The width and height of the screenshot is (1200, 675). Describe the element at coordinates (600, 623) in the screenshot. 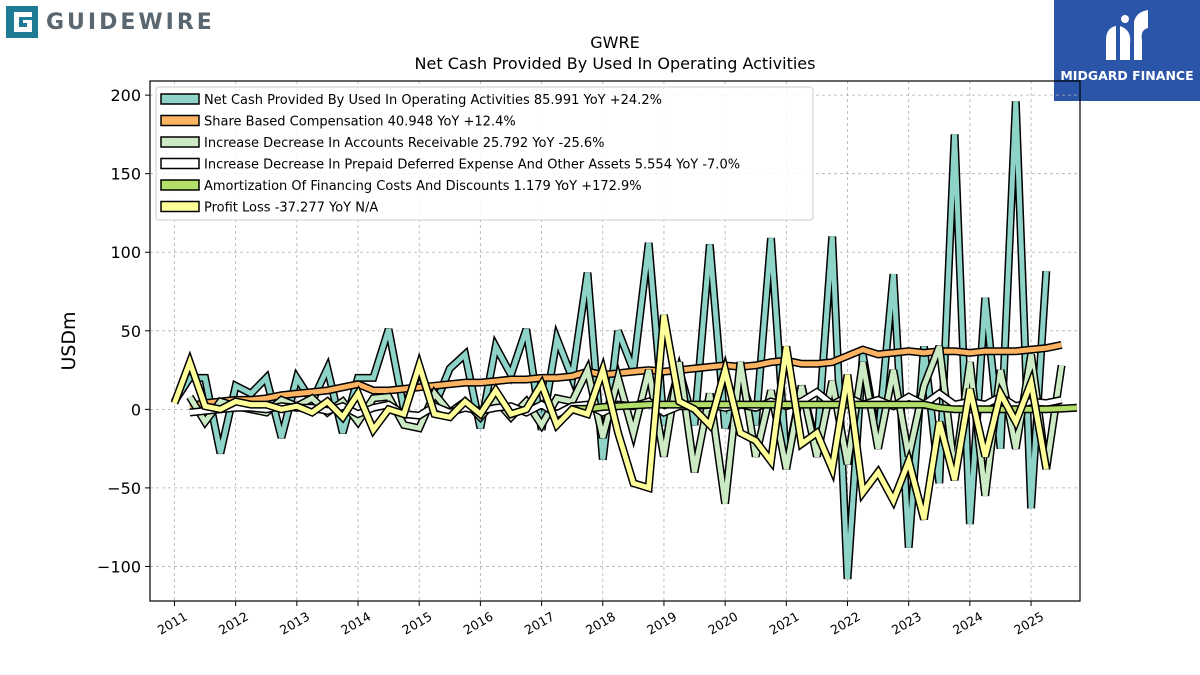

I see `x-tick-label: 2018` at that location.